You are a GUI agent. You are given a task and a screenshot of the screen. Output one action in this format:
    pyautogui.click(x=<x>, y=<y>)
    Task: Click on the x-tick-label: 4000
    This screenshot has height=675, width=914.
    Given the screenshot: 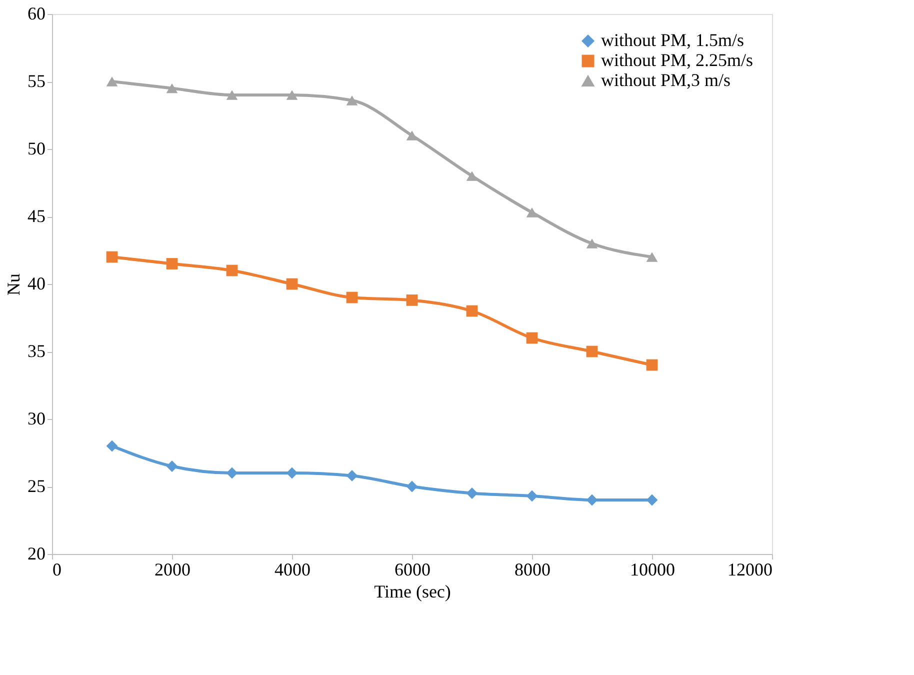 What is the action you would take?
    pyautogui.click(x=292, y=570)
    